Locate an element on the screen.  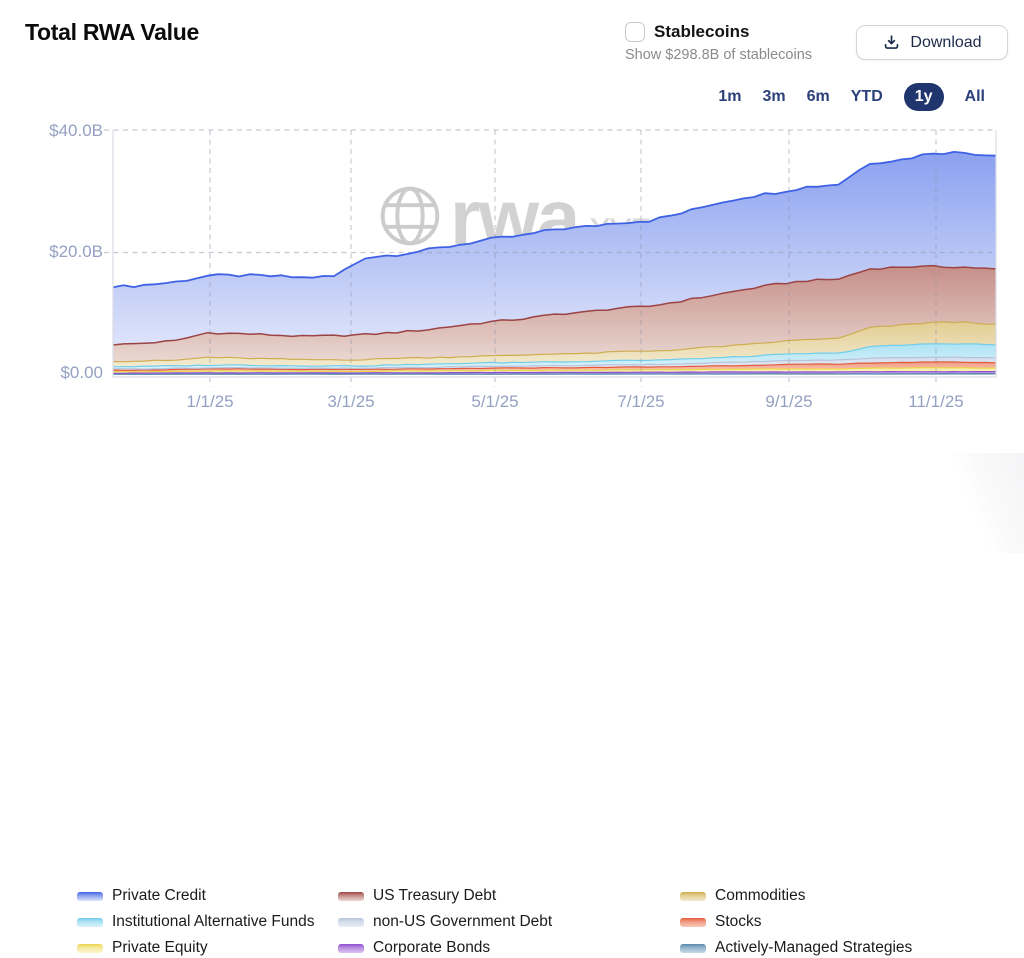
legend-item-non-us-government-debt: non-US Government Debt is located at coordinates (445, 922).